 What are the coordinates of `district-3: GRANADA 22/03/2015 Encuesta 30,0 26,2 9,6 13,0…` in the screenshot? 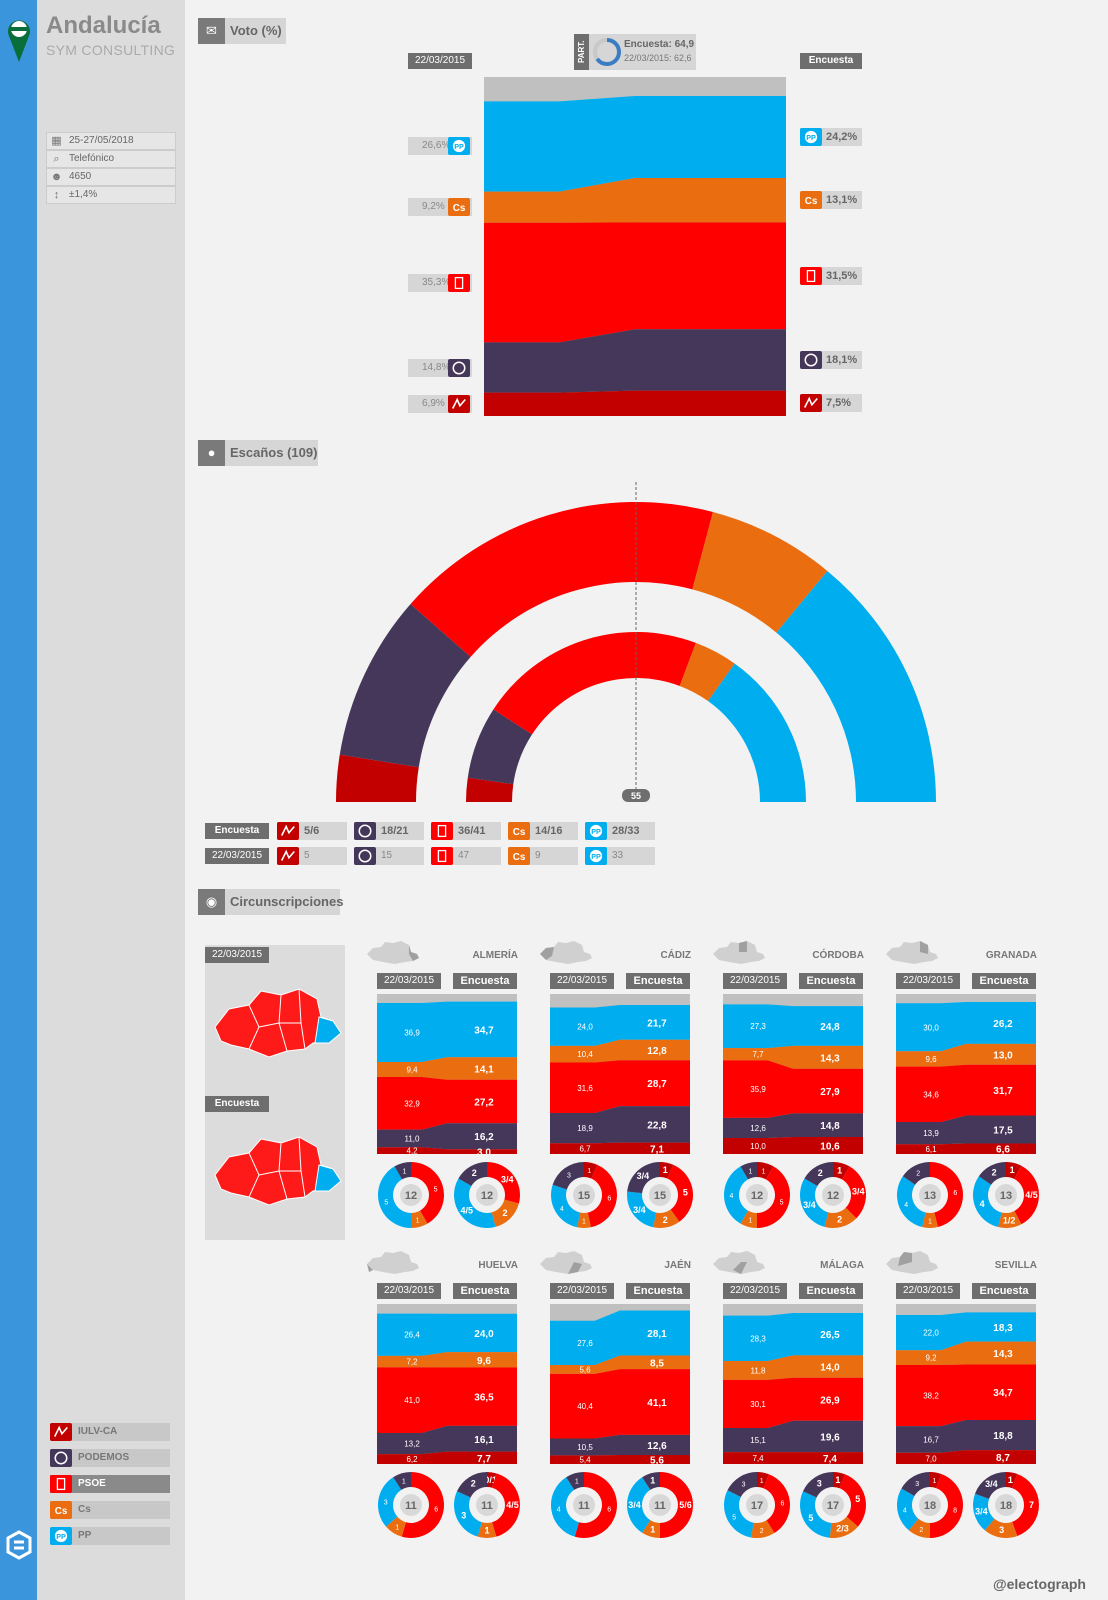 It's located at (966, 1090).